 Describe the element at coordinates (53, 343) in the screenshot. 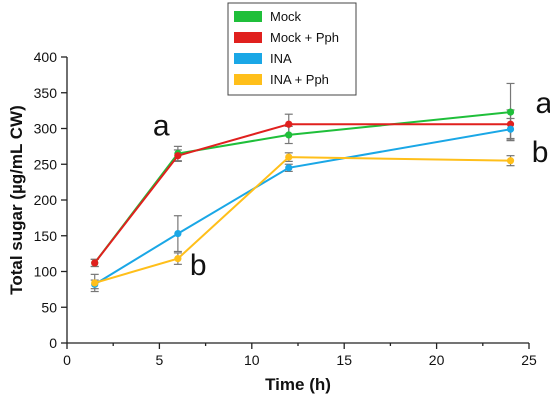

I see `y-tick-label: 0` at that location.